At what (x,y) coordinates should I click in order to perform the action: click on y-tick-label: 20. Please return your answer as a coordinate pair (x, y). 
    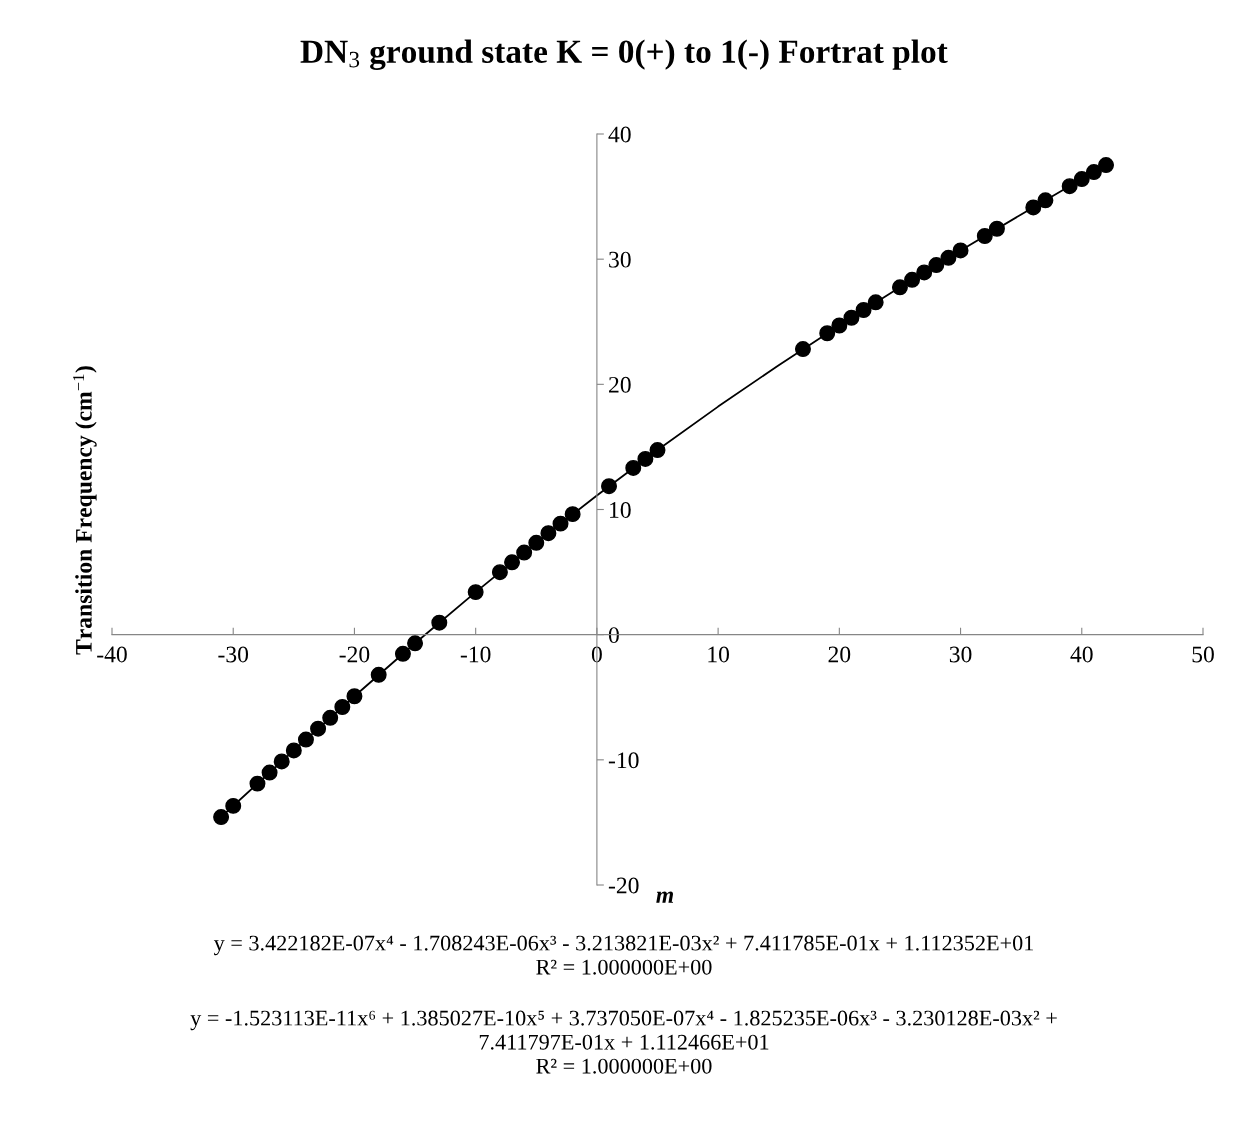
    Looking at the image, I should click on (620, 384).